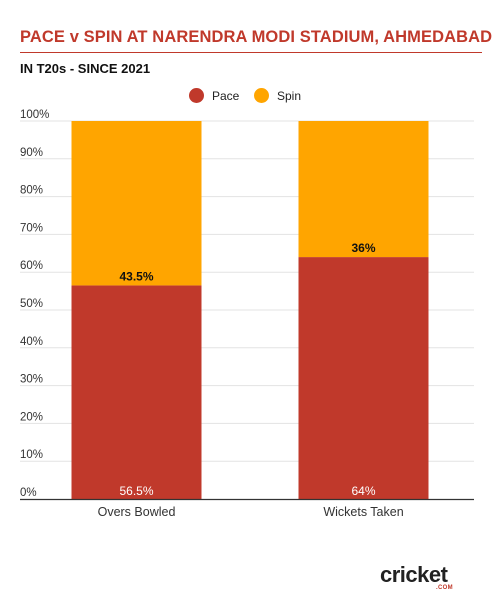 Image resolution: width=500 pixels, height=607 pixels. Describe the element at coordinates (34, 115) in the screenshot. I see `y-tick-label: 100%` at that location.